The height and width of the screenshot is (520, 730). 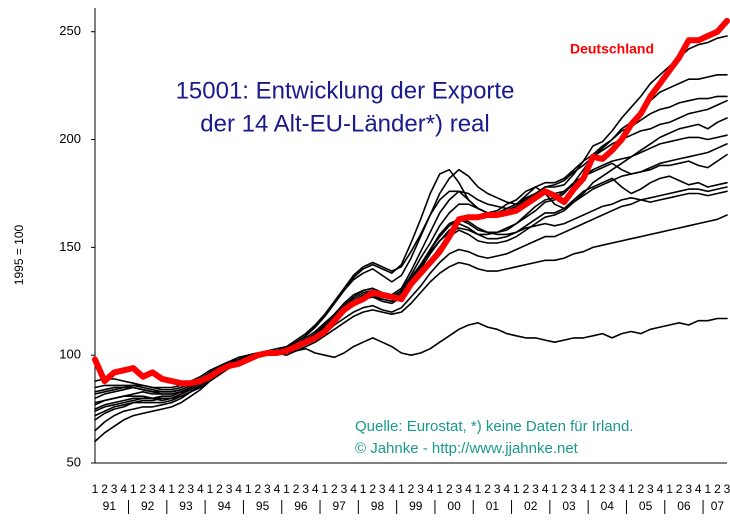 I want to click on year-label: 01, so click(x=493, y=506).